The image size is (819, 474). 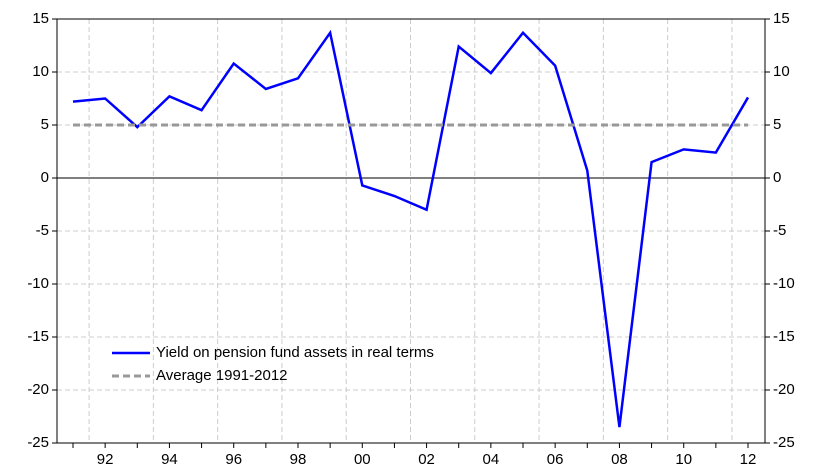 I want to click on x-tick-label: 02, so click(x=426, y=459).